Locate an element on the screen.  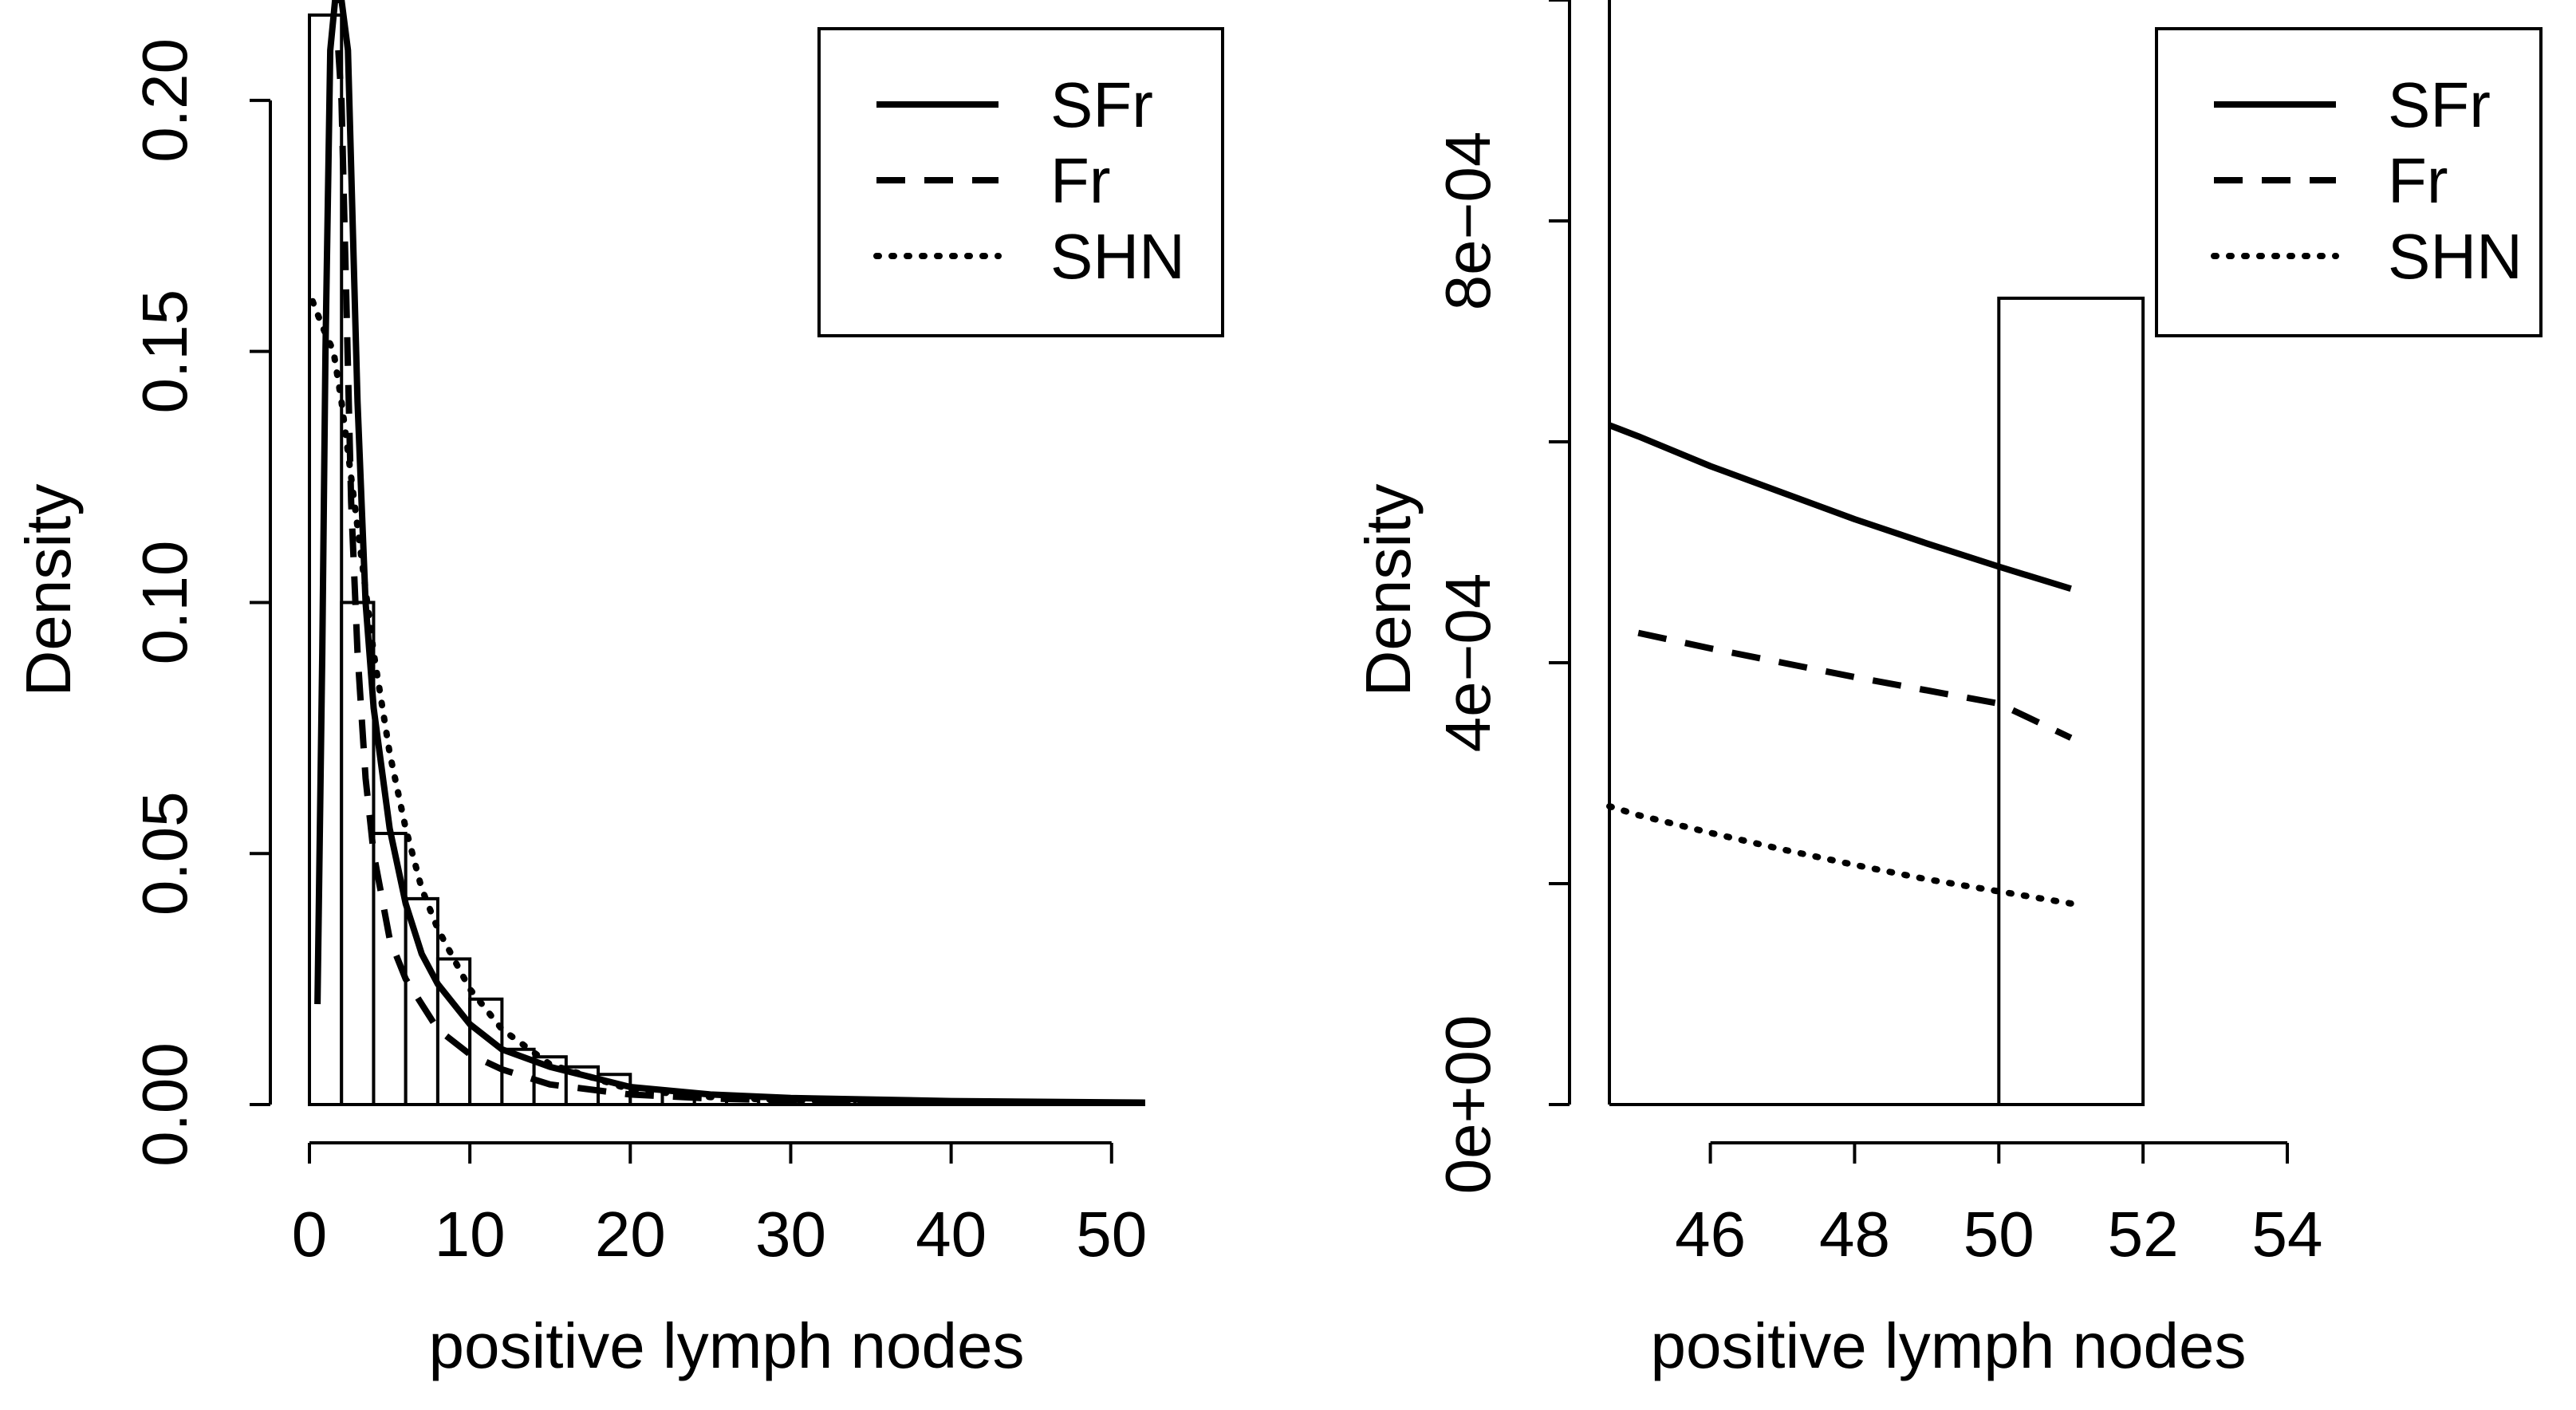
y-tick-label: 0.00 is located at coordinates (164, 1105).